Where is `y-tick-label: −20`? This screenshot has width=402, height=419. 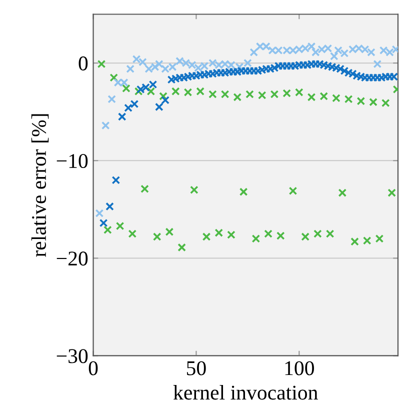 y-tick-label: −20 is located at coordinates (72, 259).